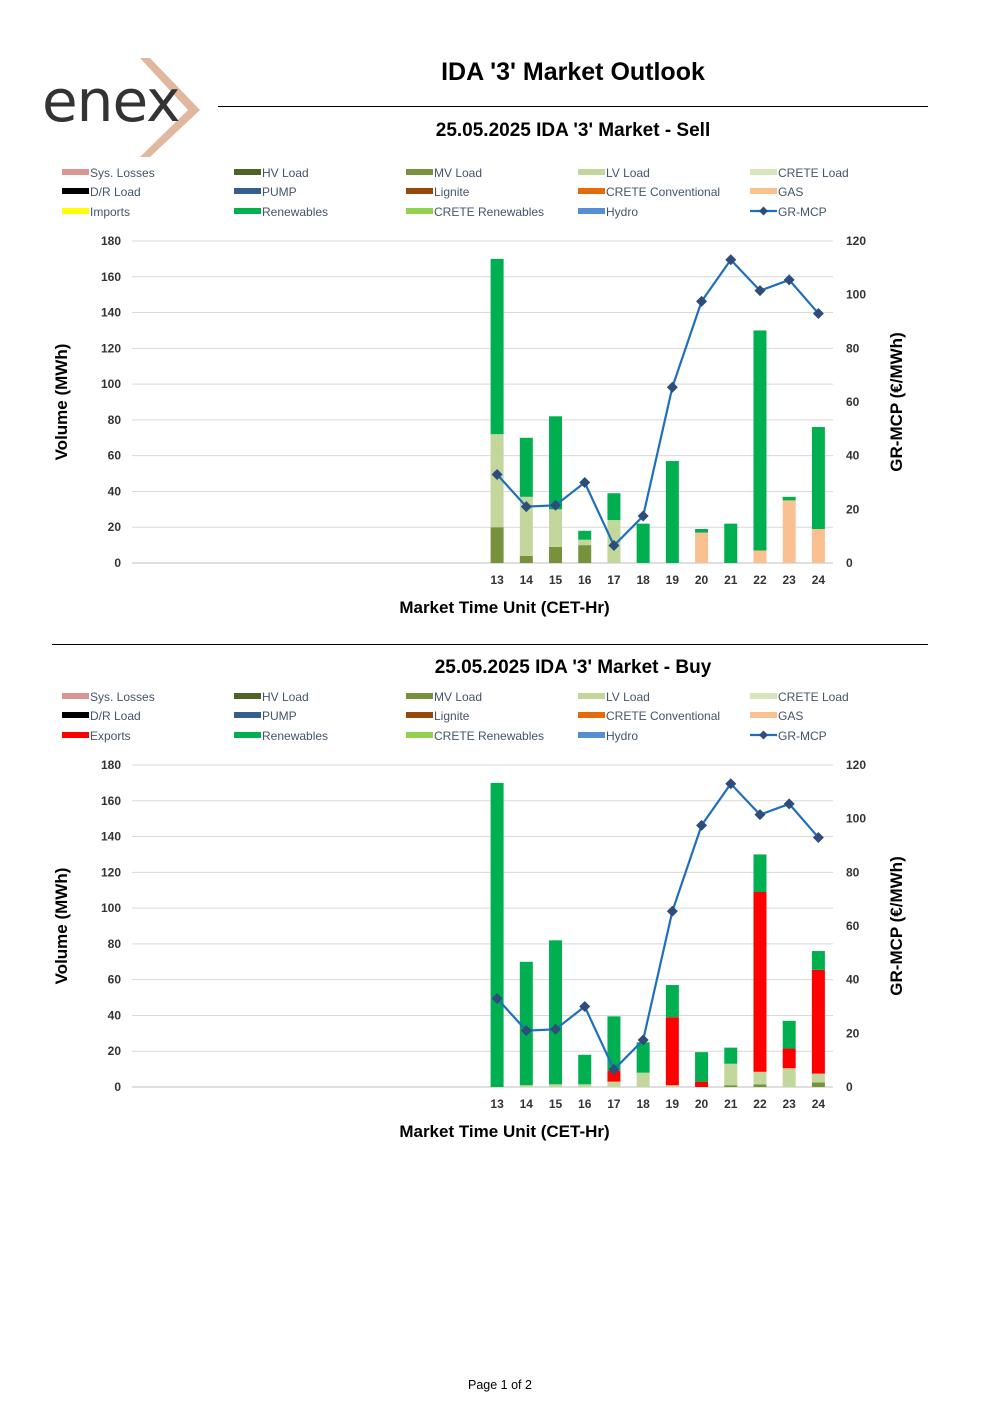  What do you see at coordinates (573, 106) in the screenshot?
I see `title-divider` at bounding box center [573, 106].